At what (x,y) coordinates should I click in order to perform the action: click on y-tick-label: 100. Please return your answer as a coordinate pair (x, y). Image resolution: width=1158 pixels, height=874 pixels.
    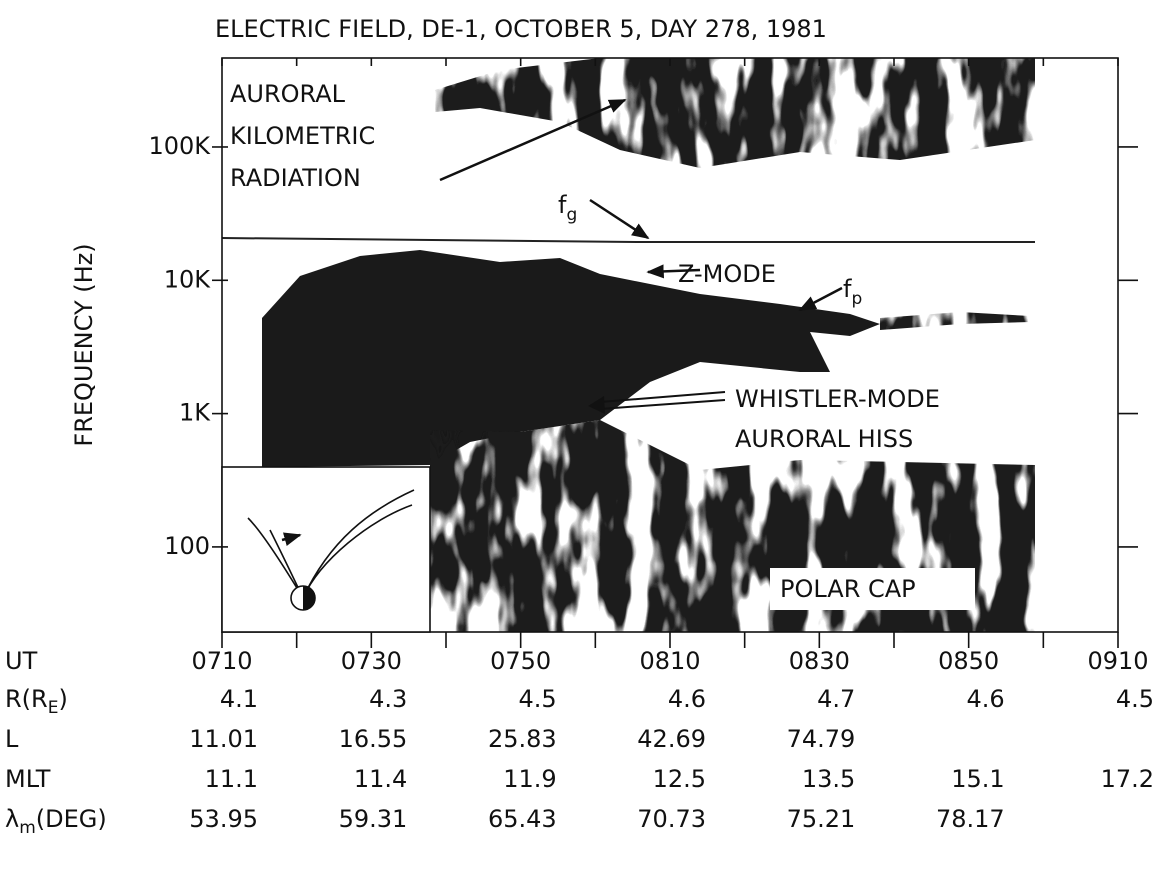
    Looking at the image, I should click on (187, 546).